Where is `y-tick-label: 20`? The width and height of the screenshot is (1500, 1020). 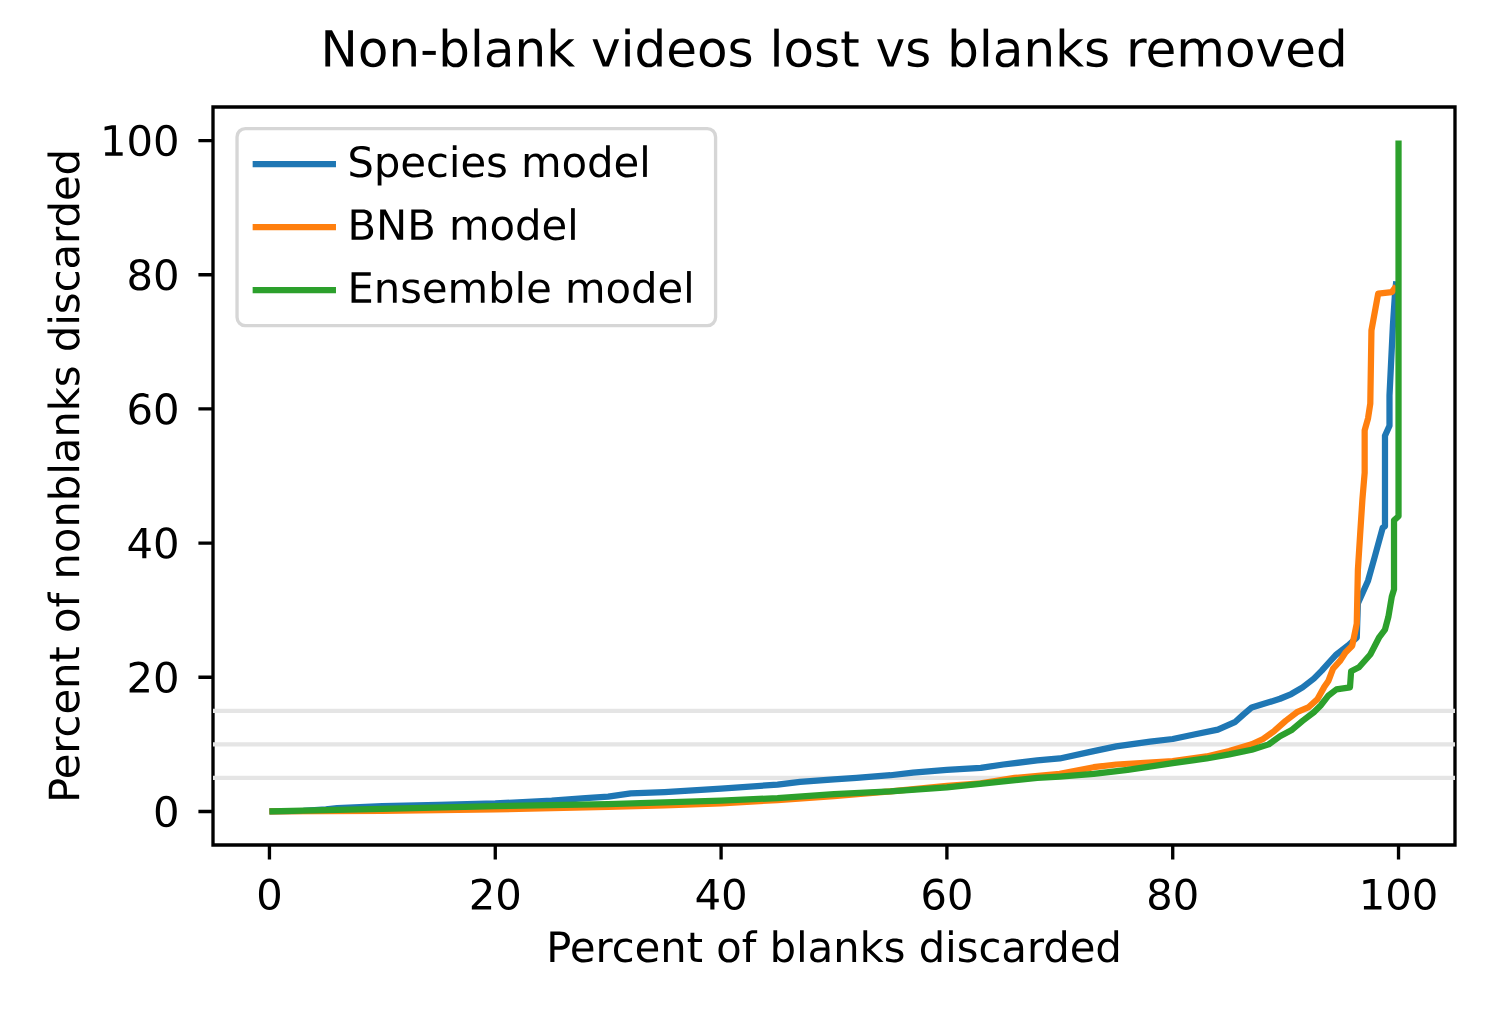
y-tick-label: 20 is located at coordinates (153, 677).